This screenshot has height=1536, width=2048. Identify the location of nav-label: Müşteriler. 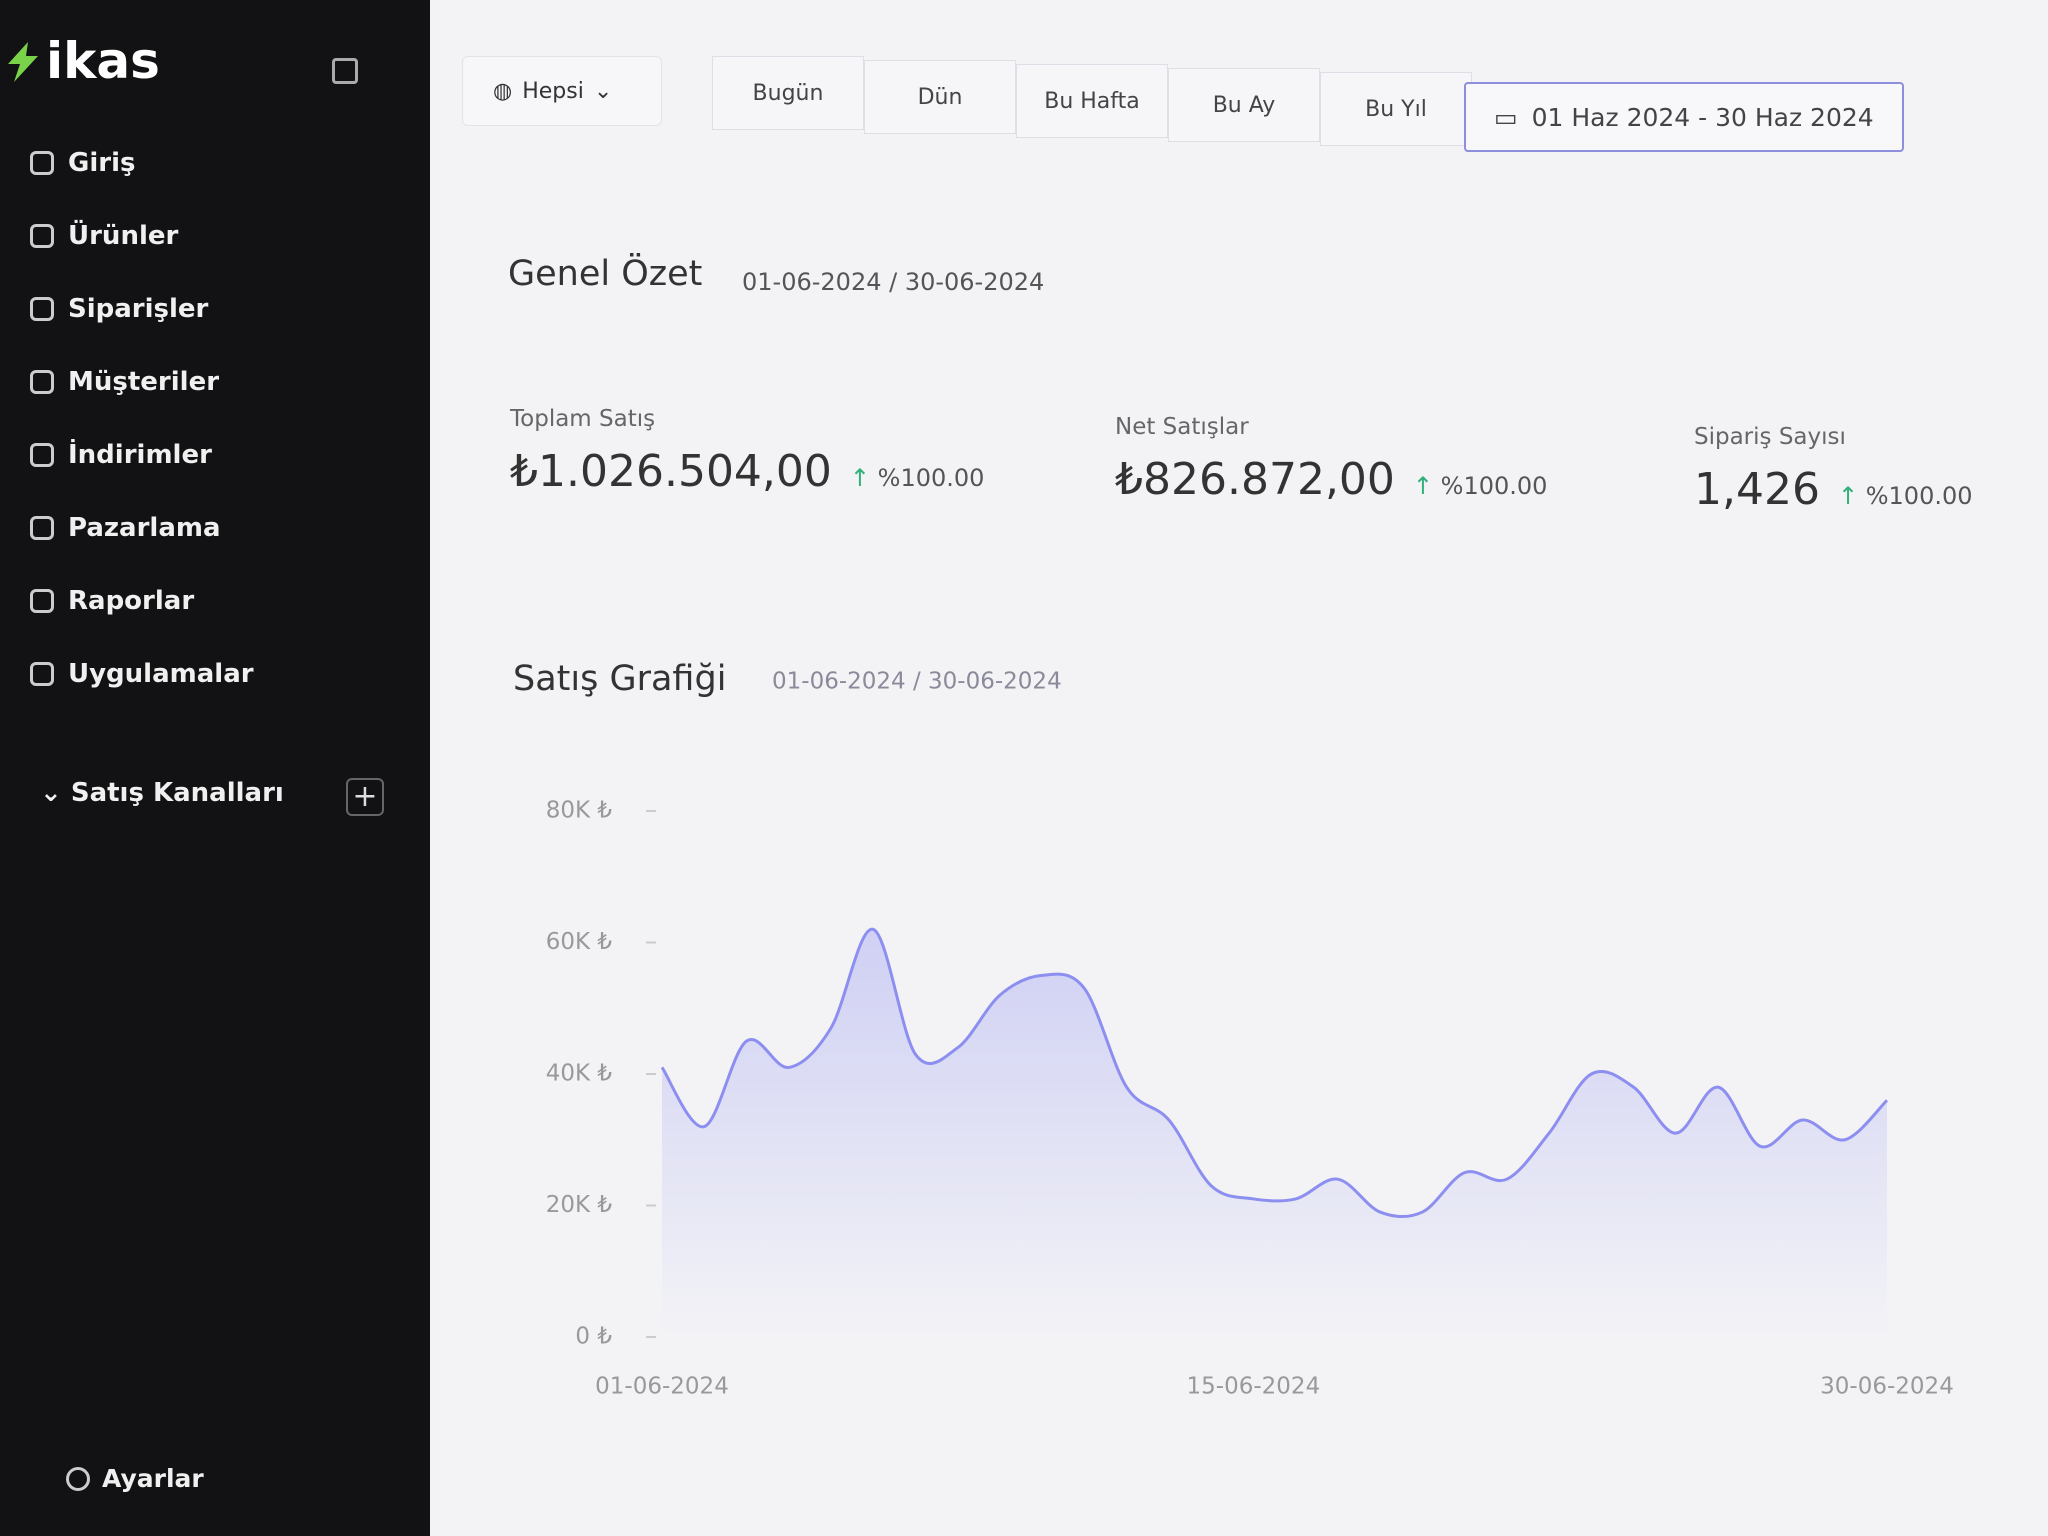
(144, 382).